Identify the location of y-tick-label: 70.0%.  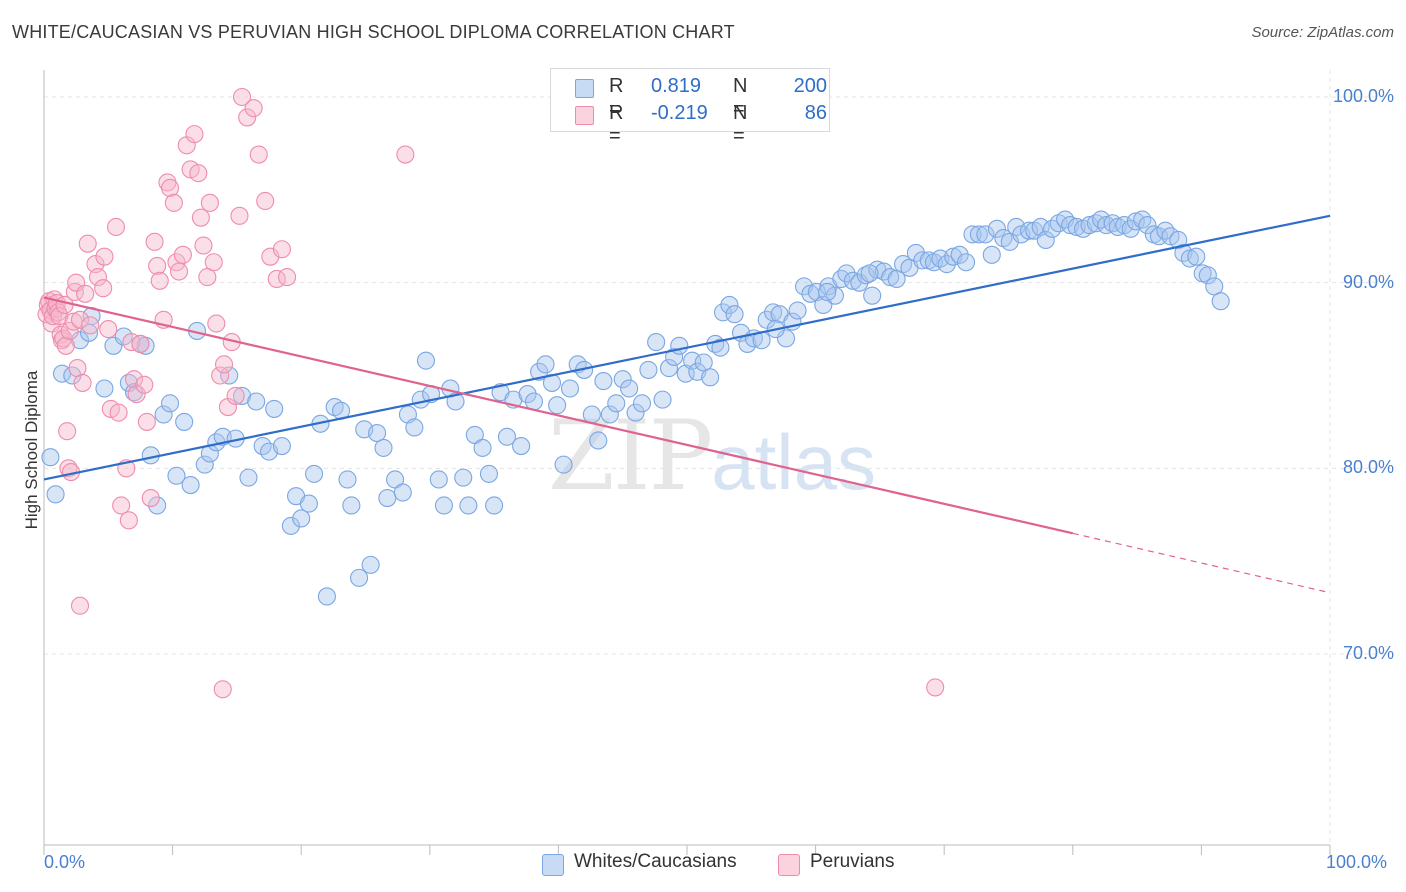
(1368, 653).